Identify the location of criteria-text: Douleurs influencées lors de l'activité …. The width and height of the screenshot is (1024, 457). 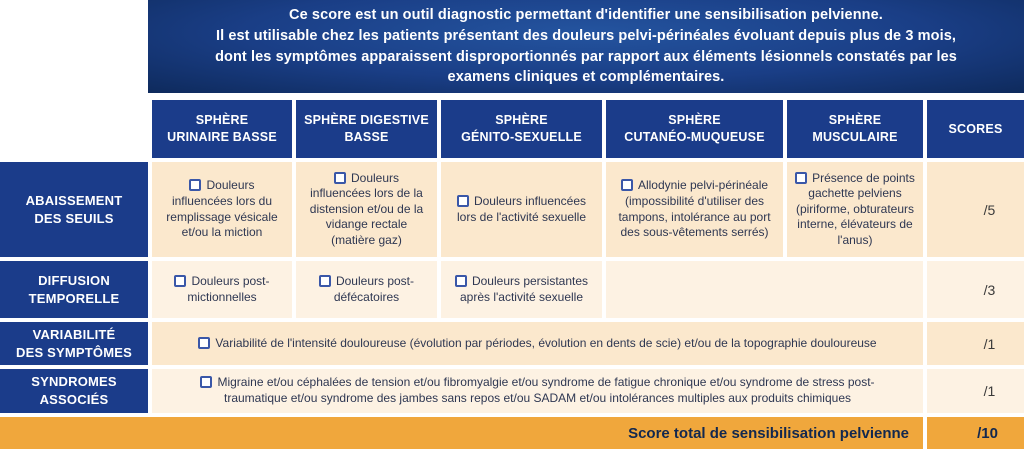
(521, 208).